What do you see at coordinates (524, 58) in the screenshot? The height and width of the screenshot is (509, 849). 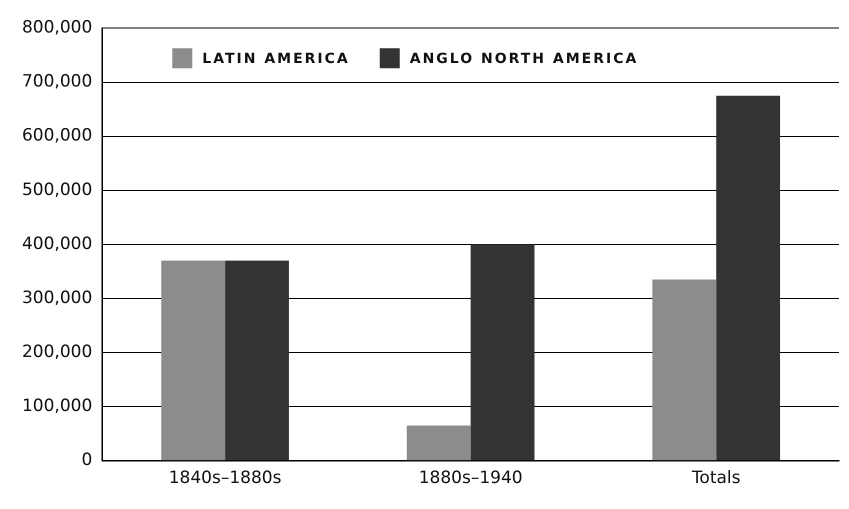 I see `legend-label: ANGLO NORTH AMERICA` at bounding box center [524, 58].